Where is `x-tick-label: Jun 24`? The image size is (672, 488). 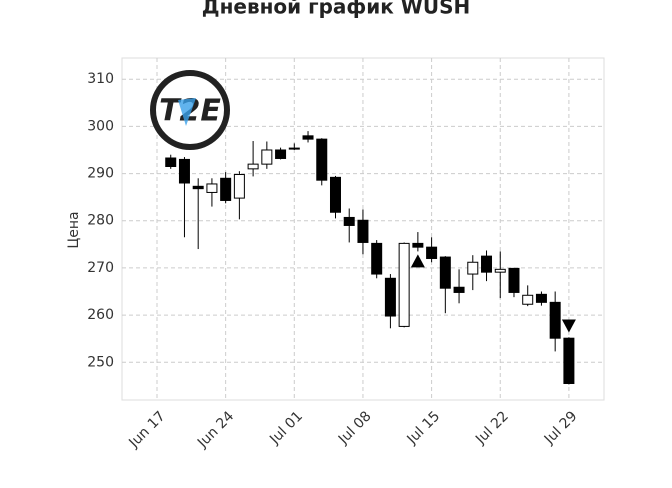 x-tick-label: Jun 24 is located at coordinates (215, 429).